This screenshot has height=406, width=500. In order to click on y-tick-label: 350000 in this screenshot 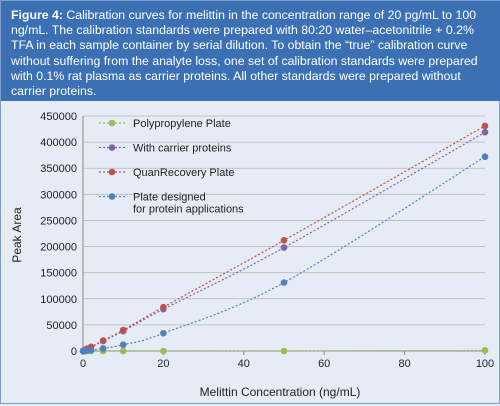, I will do `click(58, 169)`.